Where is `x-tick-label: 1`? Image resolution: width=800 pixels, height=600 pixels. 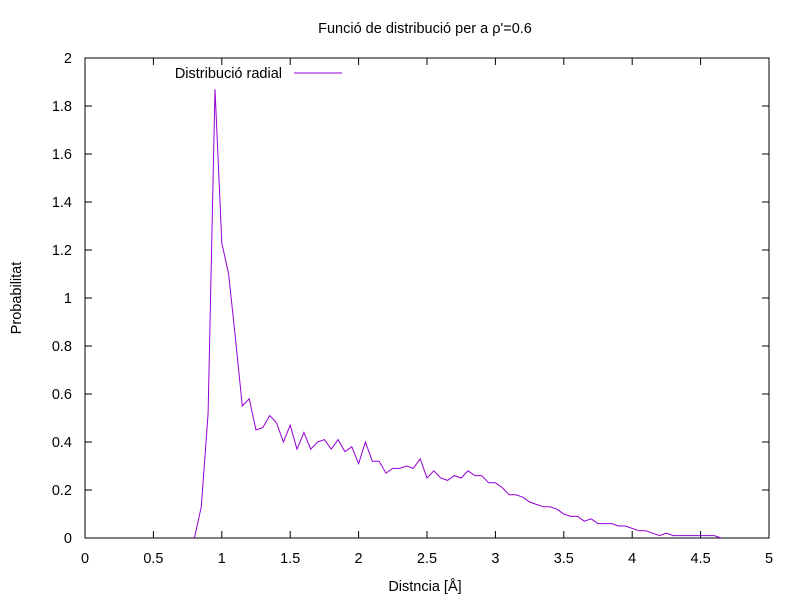
x-tick-label: 1 is located at coordinates (222, 559).